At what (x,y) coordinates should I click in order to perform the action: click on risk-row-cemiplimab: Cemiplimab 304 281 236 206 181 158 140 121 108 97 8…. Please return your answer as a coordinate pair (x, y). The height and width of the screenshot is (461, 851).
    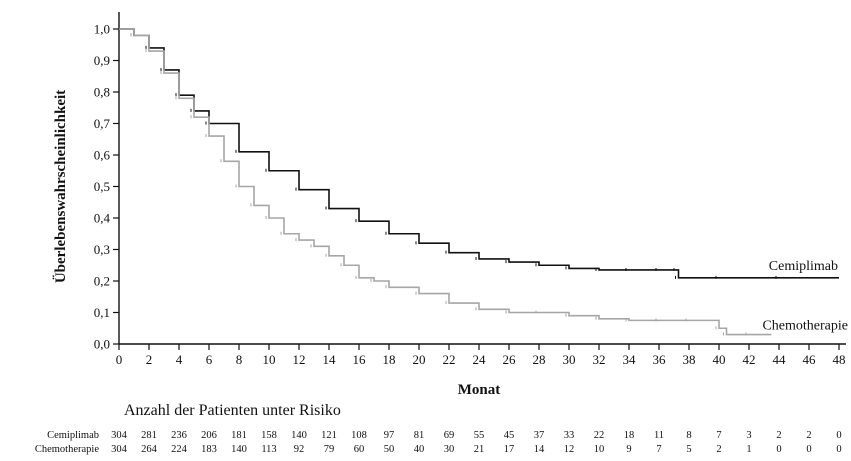
    Looking at the image, I should click on (425, 437).